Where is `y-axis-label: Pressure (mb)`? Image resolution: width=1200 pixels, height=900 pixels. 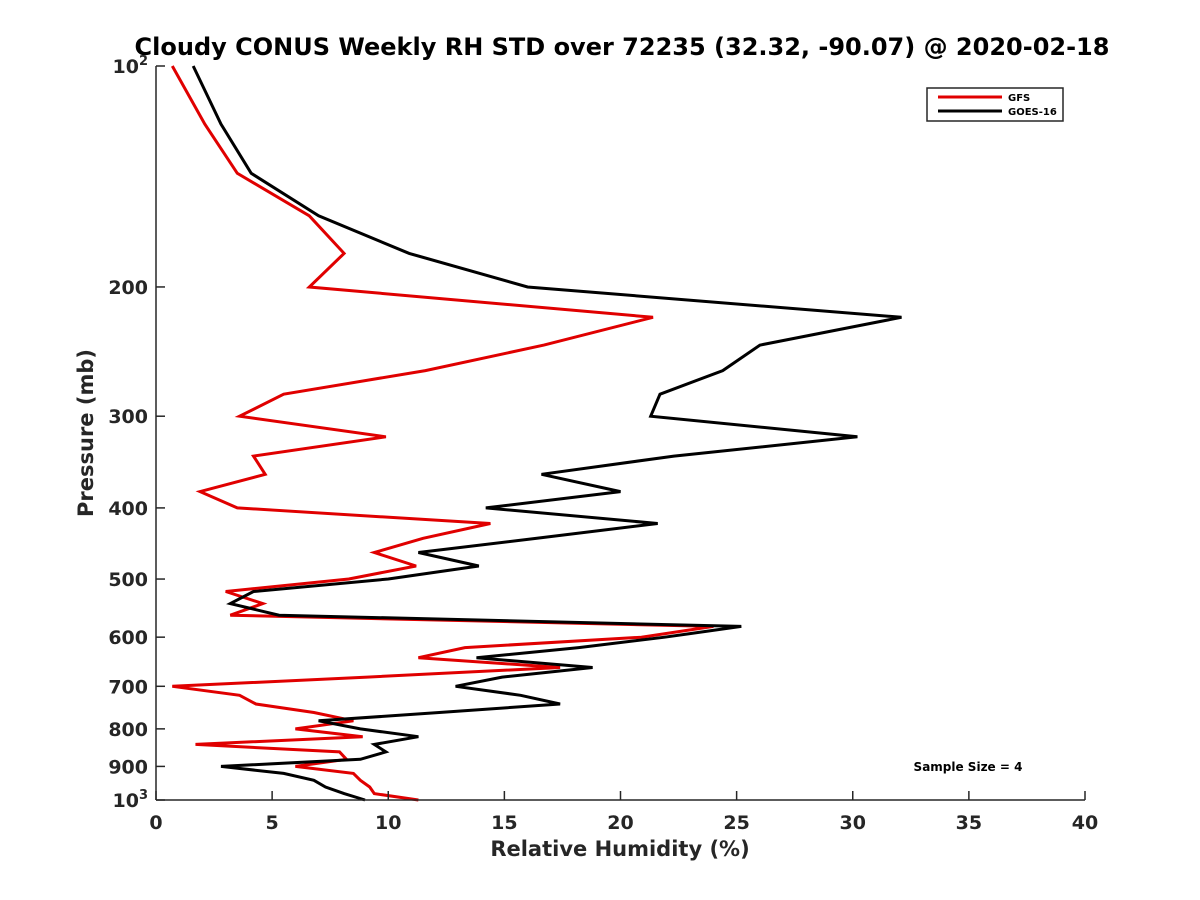
y-axis-label: Pressure (mb) is located at coordinates (86, 433).